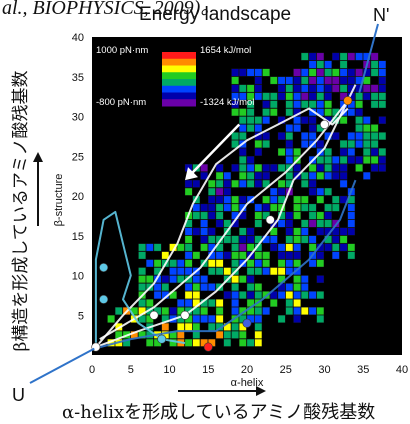 The width and height of the screenshot is (410, 424). Describe the element at coordinates (78, 197) in the screenshot. I see `y-tick-label: 20` at that location.